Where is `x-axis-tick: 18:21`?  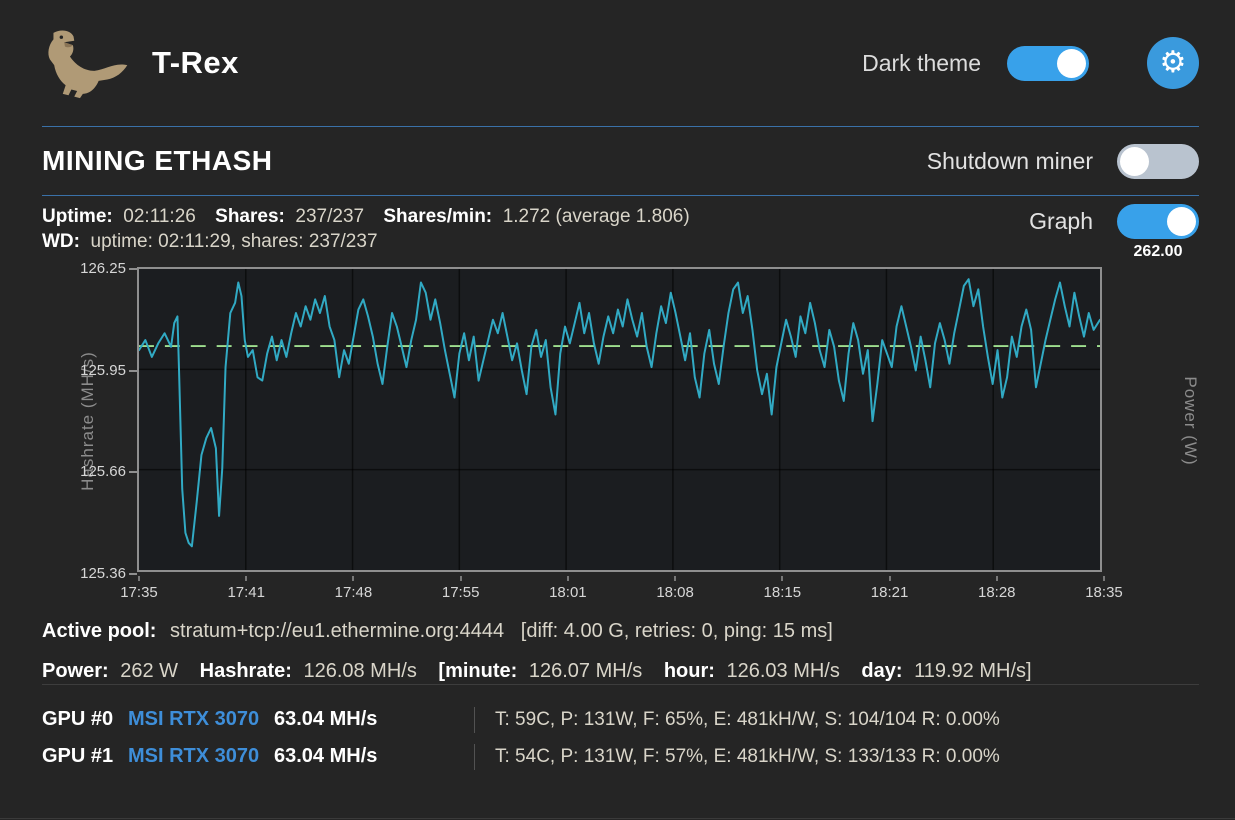 x-axis-tick: 18:21 is located at coordinates (889, 592).